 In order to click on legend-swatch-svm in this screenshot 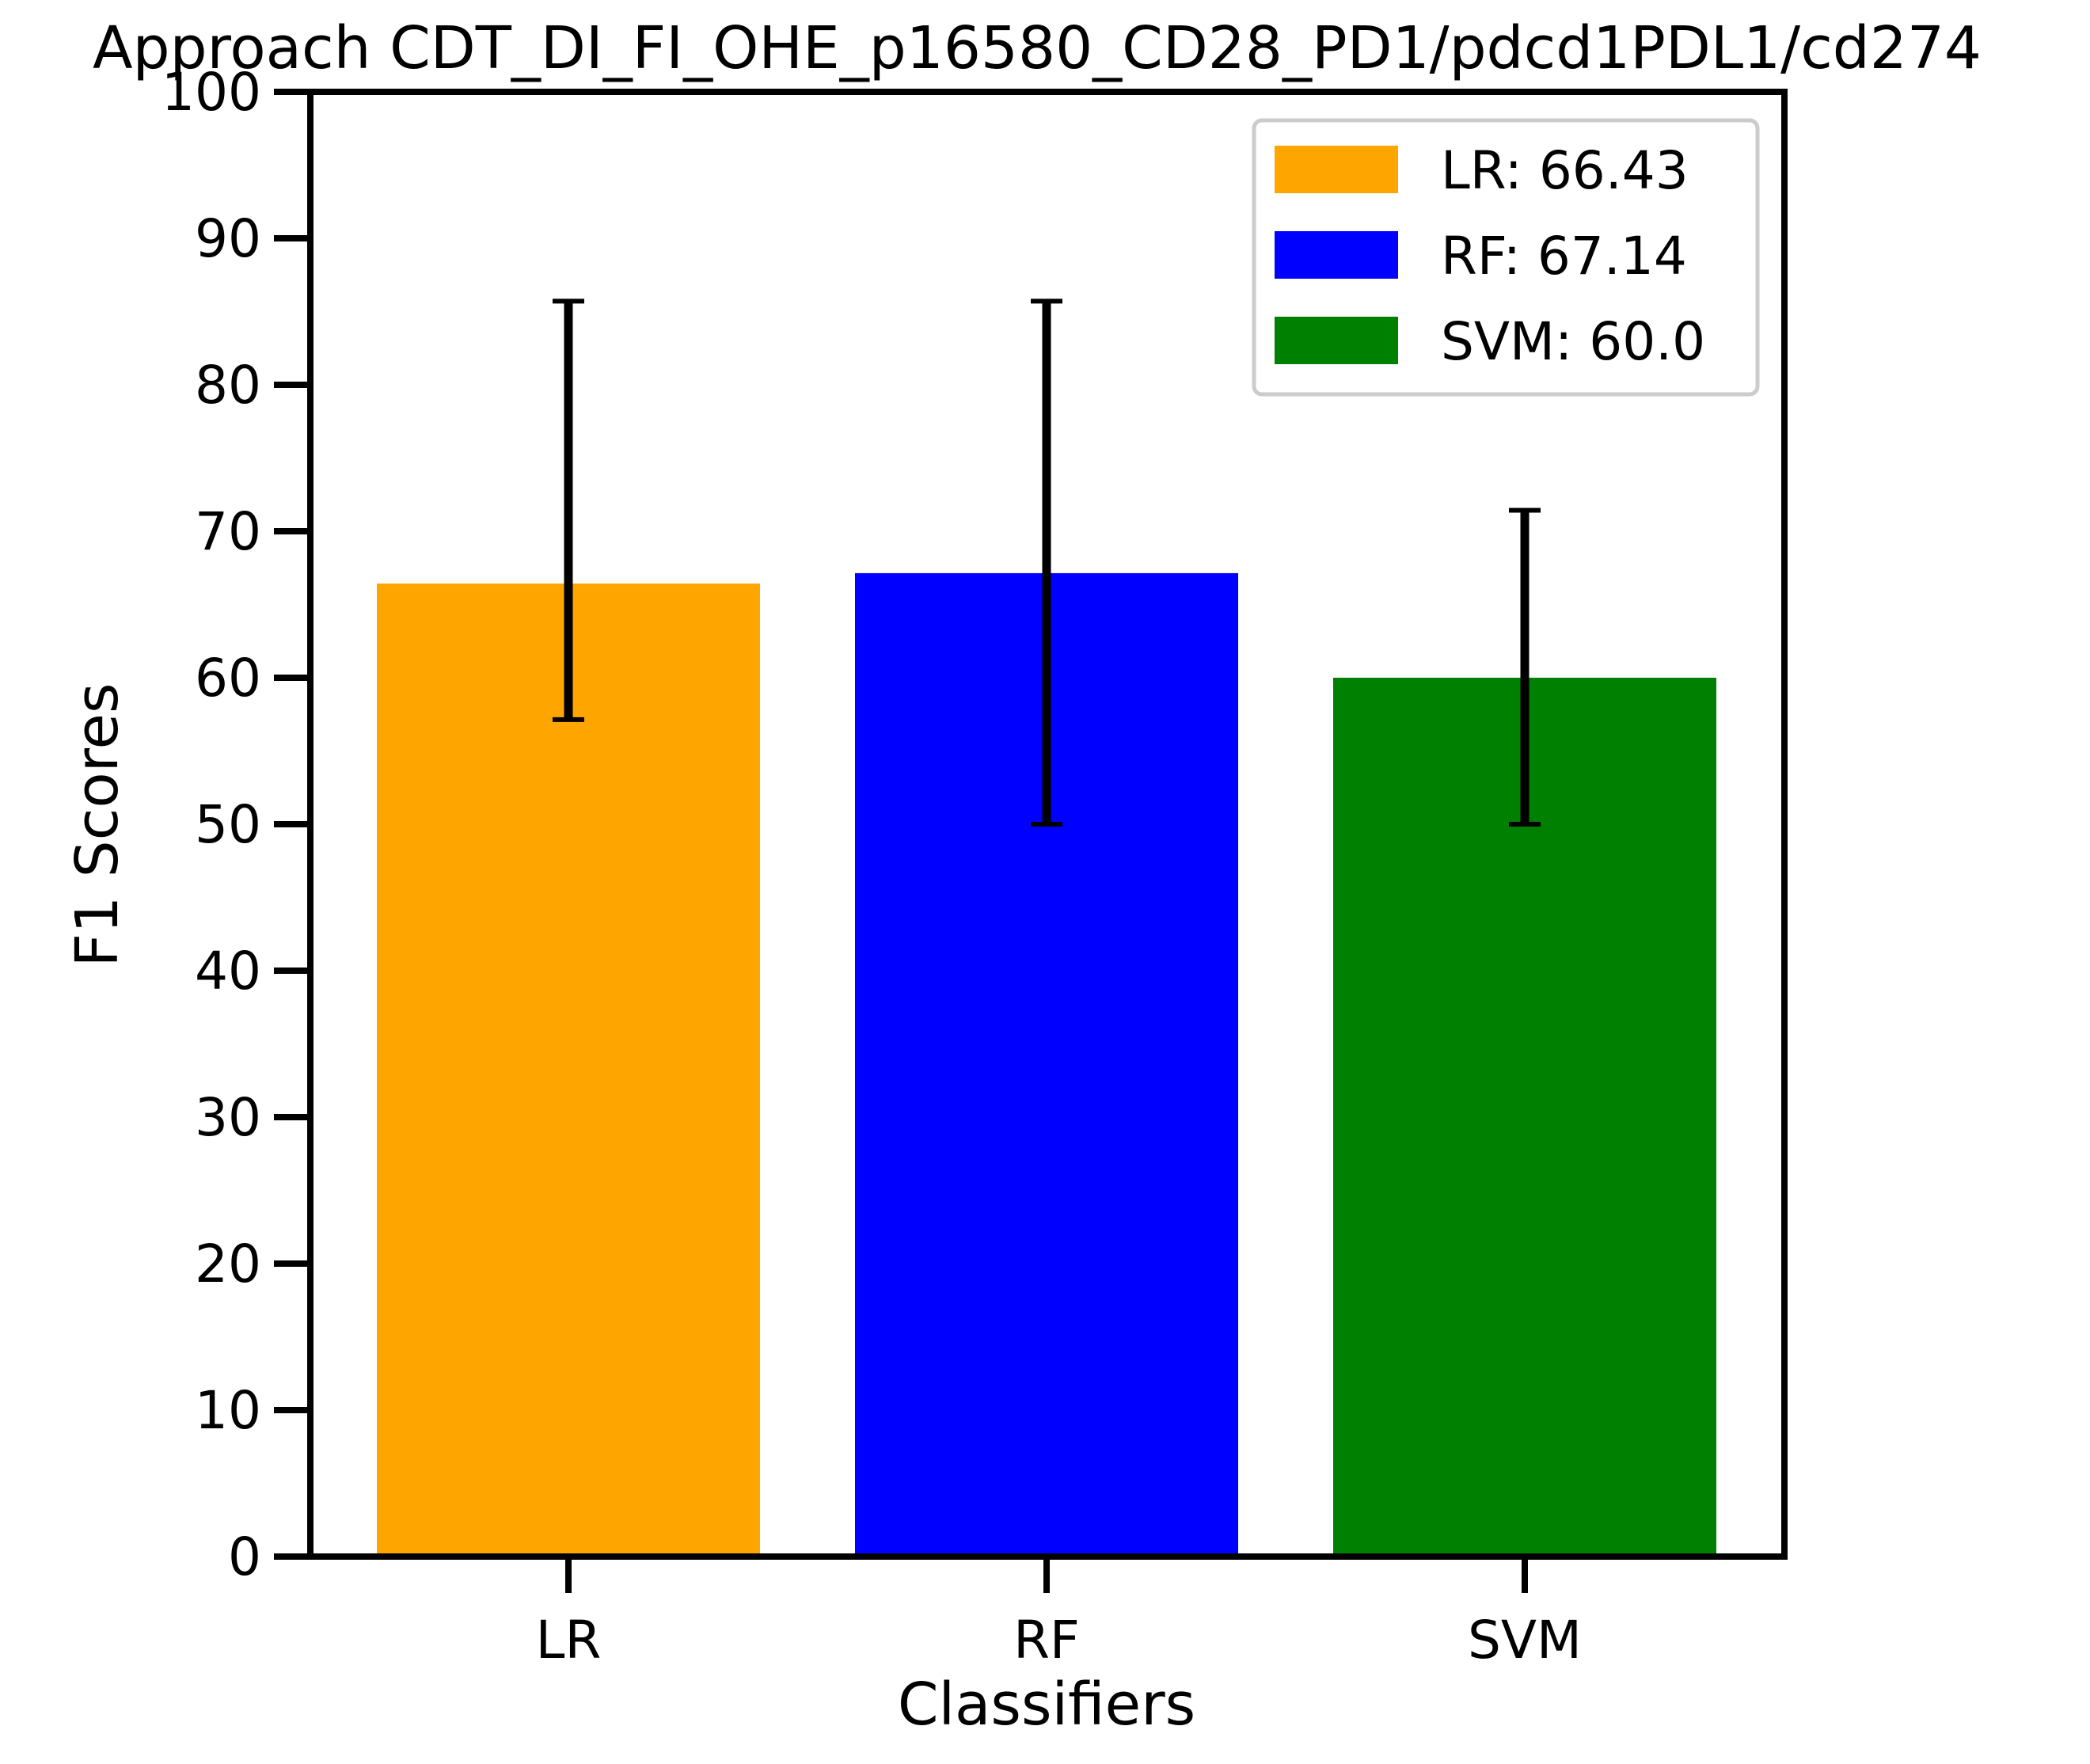, I will do `click(1336, 340)`.